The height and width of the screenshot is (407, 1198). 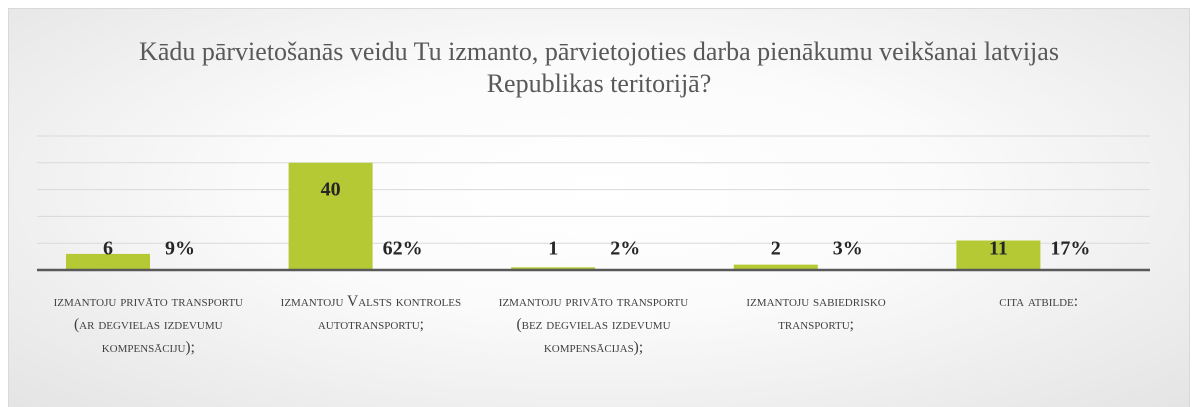 What do you see at coordinates (625, 249) in the screenshot?
I see `data-label: 2%` at bounding box center [625, 249].